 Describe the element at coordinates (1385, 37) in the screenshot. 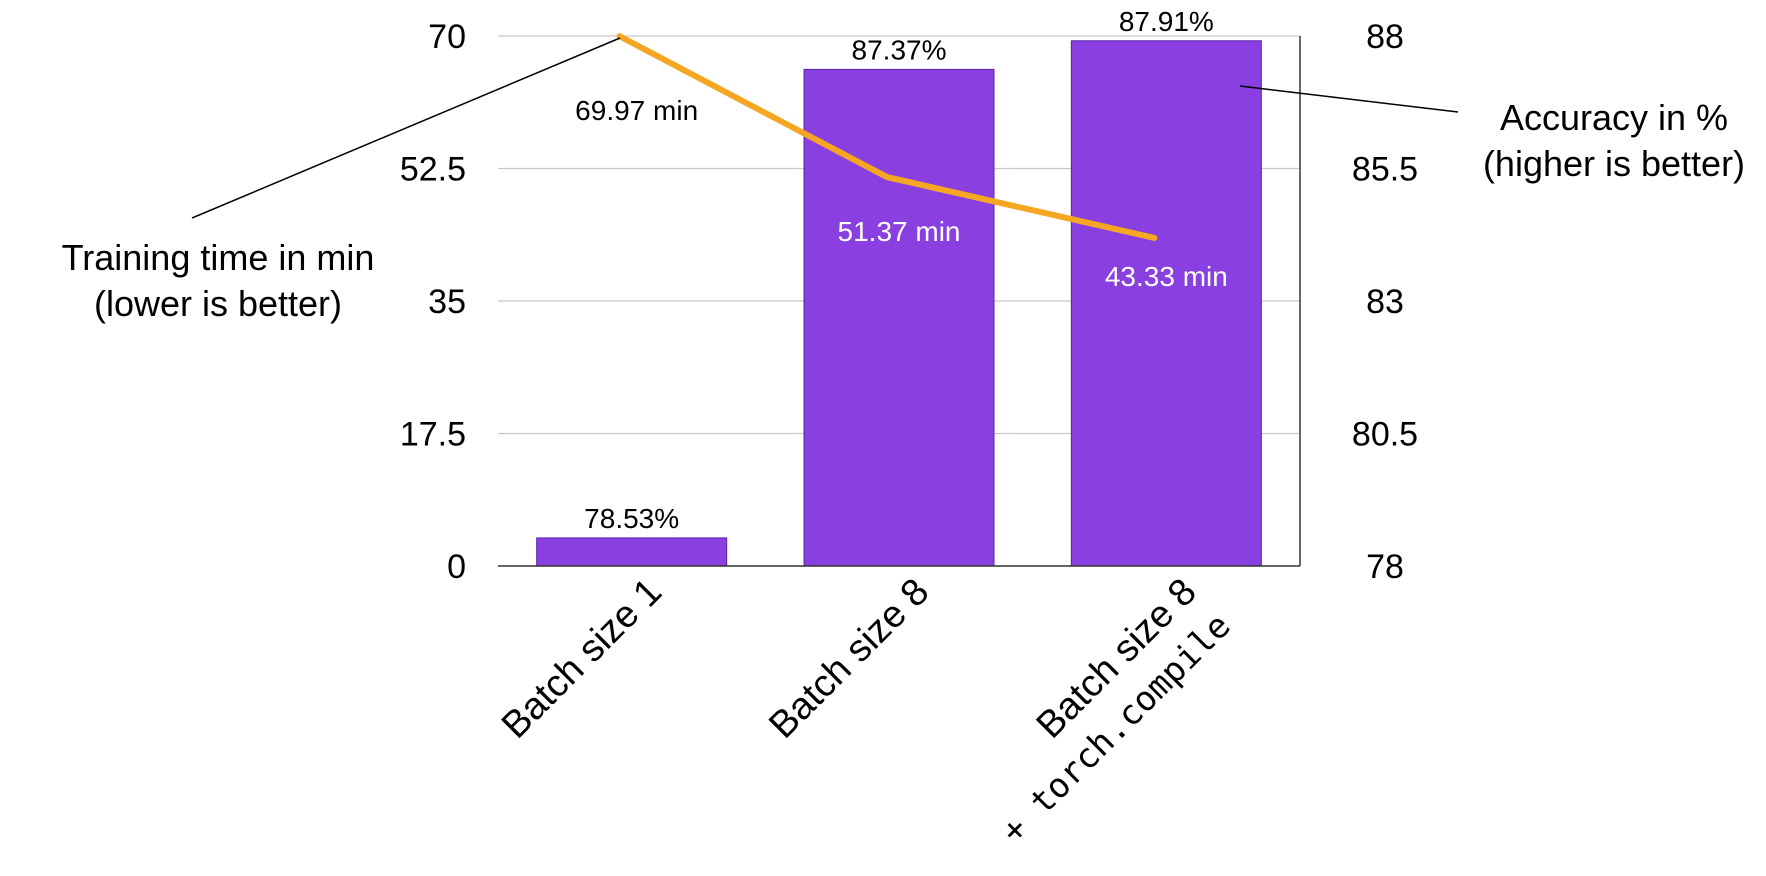

I see `right-tick-label: 88` at that location.